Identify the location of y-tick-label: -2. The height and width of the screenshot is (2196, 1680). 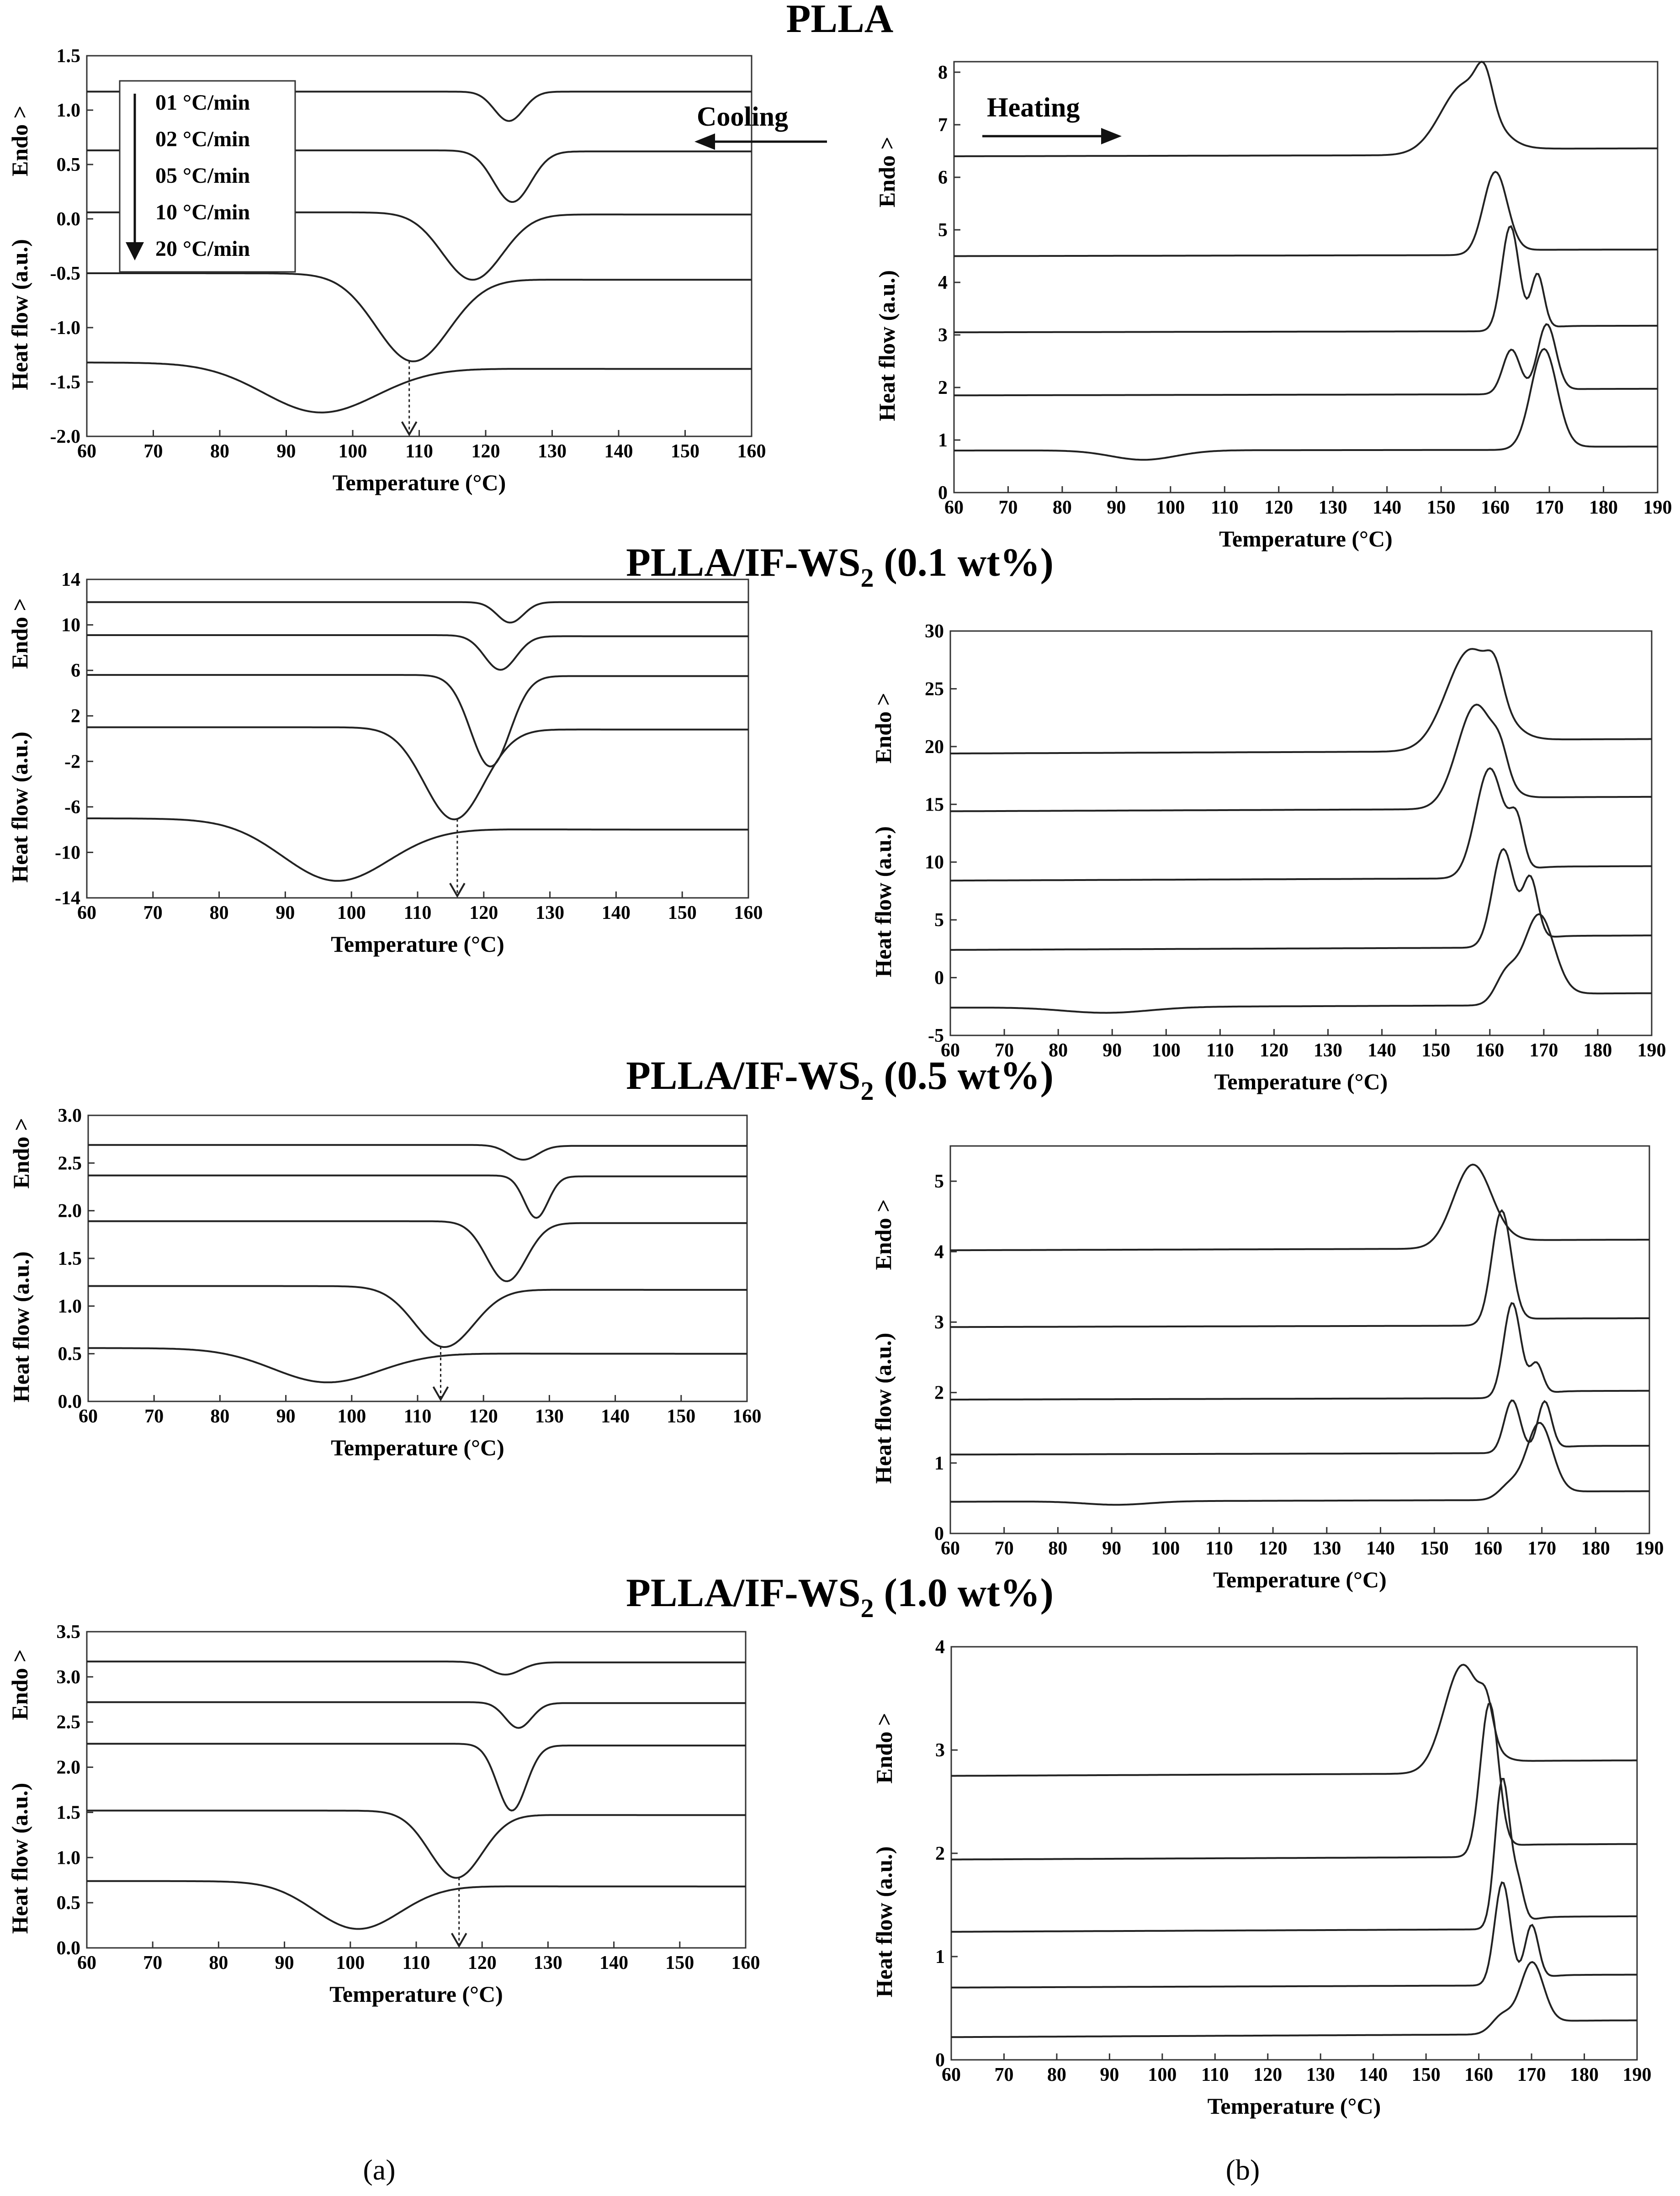
(72, 761).